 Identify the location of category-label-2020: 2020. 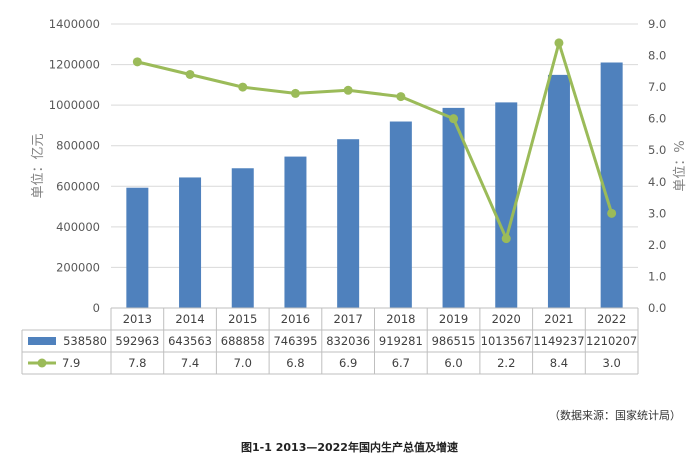
(506, 319).